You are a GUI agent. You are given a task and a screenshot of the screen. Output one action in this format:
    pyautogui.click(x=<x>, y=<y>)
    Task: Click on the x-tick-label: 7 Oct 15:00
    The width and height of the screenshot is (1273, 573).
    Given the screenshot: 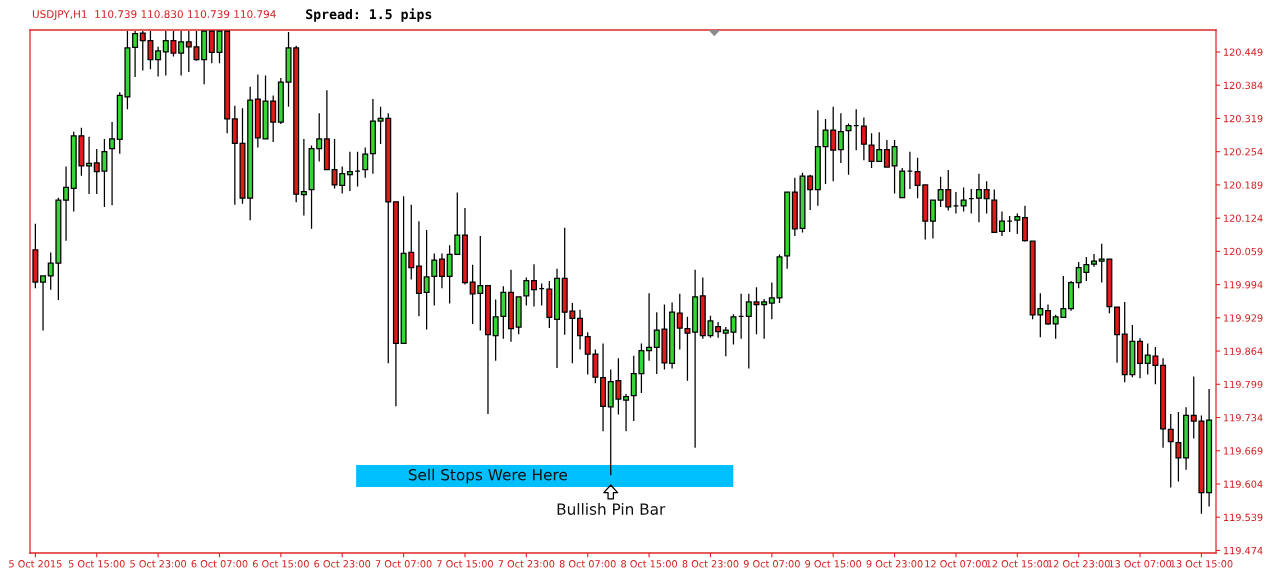 What is the action you would take?
    pyautogui.click(x=465, y=564)
    